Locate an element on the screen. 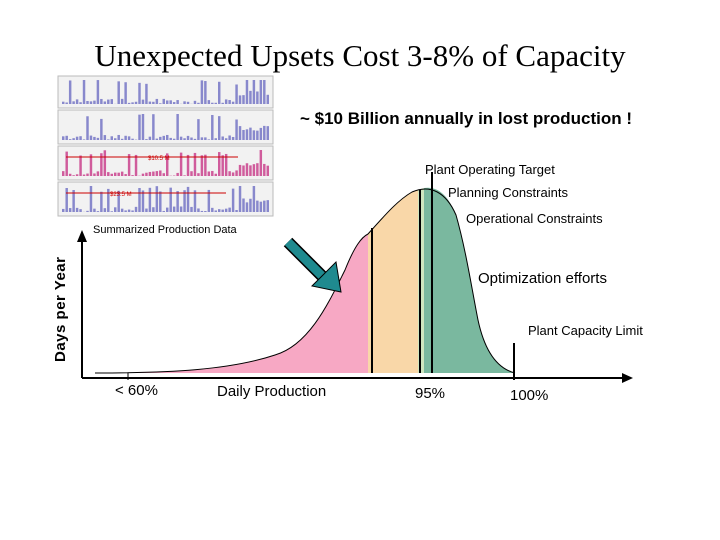 The width and height of the screenshot is (720, 540). label-planning-constraints: Planning Constraints is located at coordinates (508, 192).